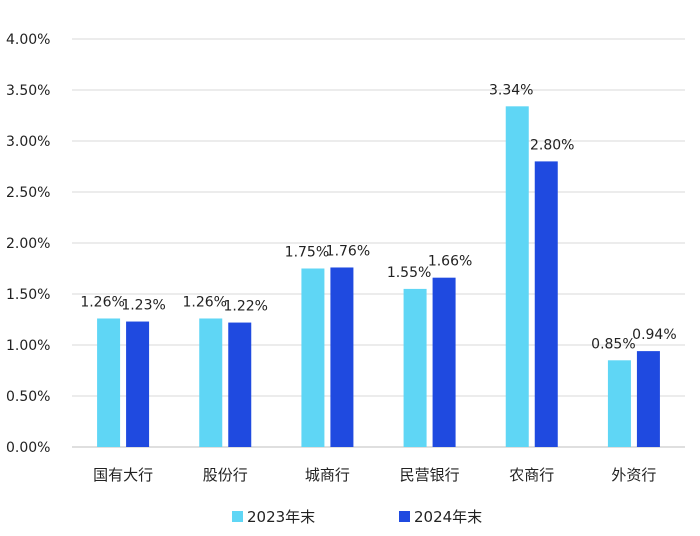 This screenshot has height=536, width=700. Describe the element at coordinates (28, 397) in the screenshot. I see `y-tick-label: 0.50%` at that location.